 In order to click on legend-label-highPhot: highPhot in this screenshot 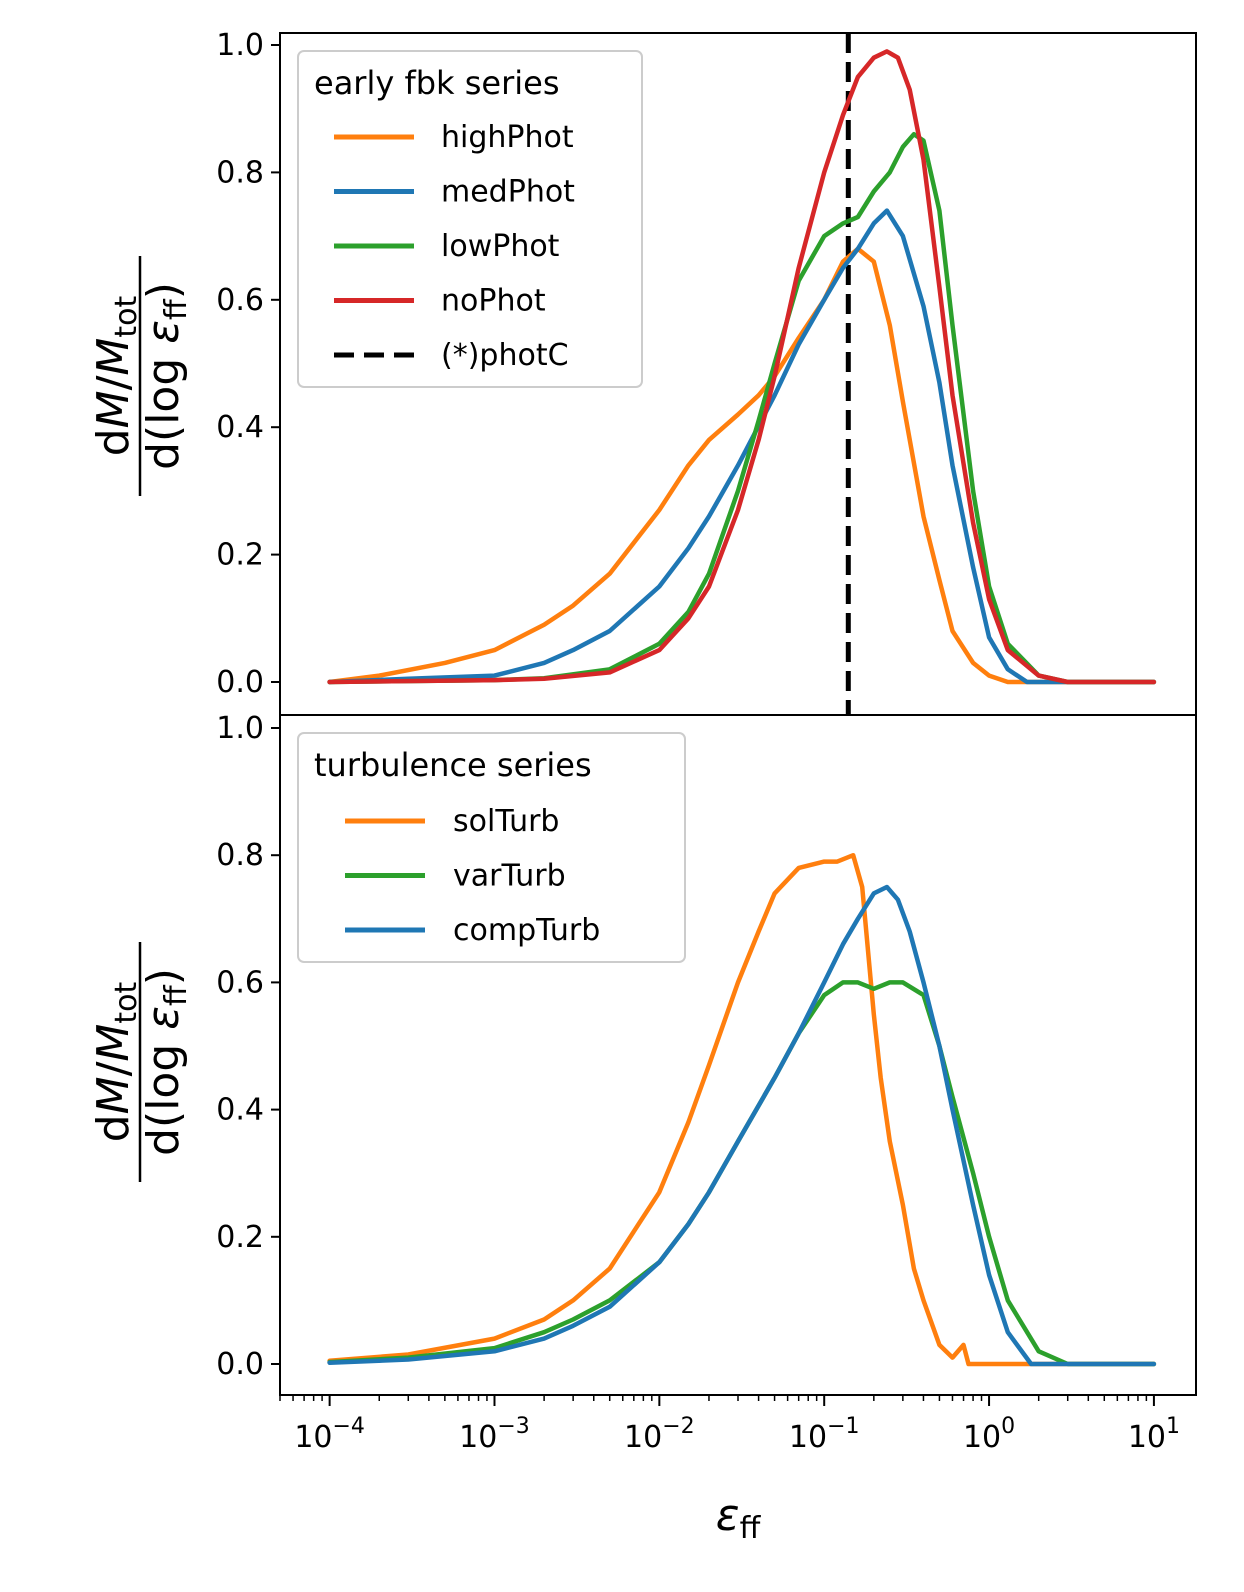, I will do `click(507, 137)`.